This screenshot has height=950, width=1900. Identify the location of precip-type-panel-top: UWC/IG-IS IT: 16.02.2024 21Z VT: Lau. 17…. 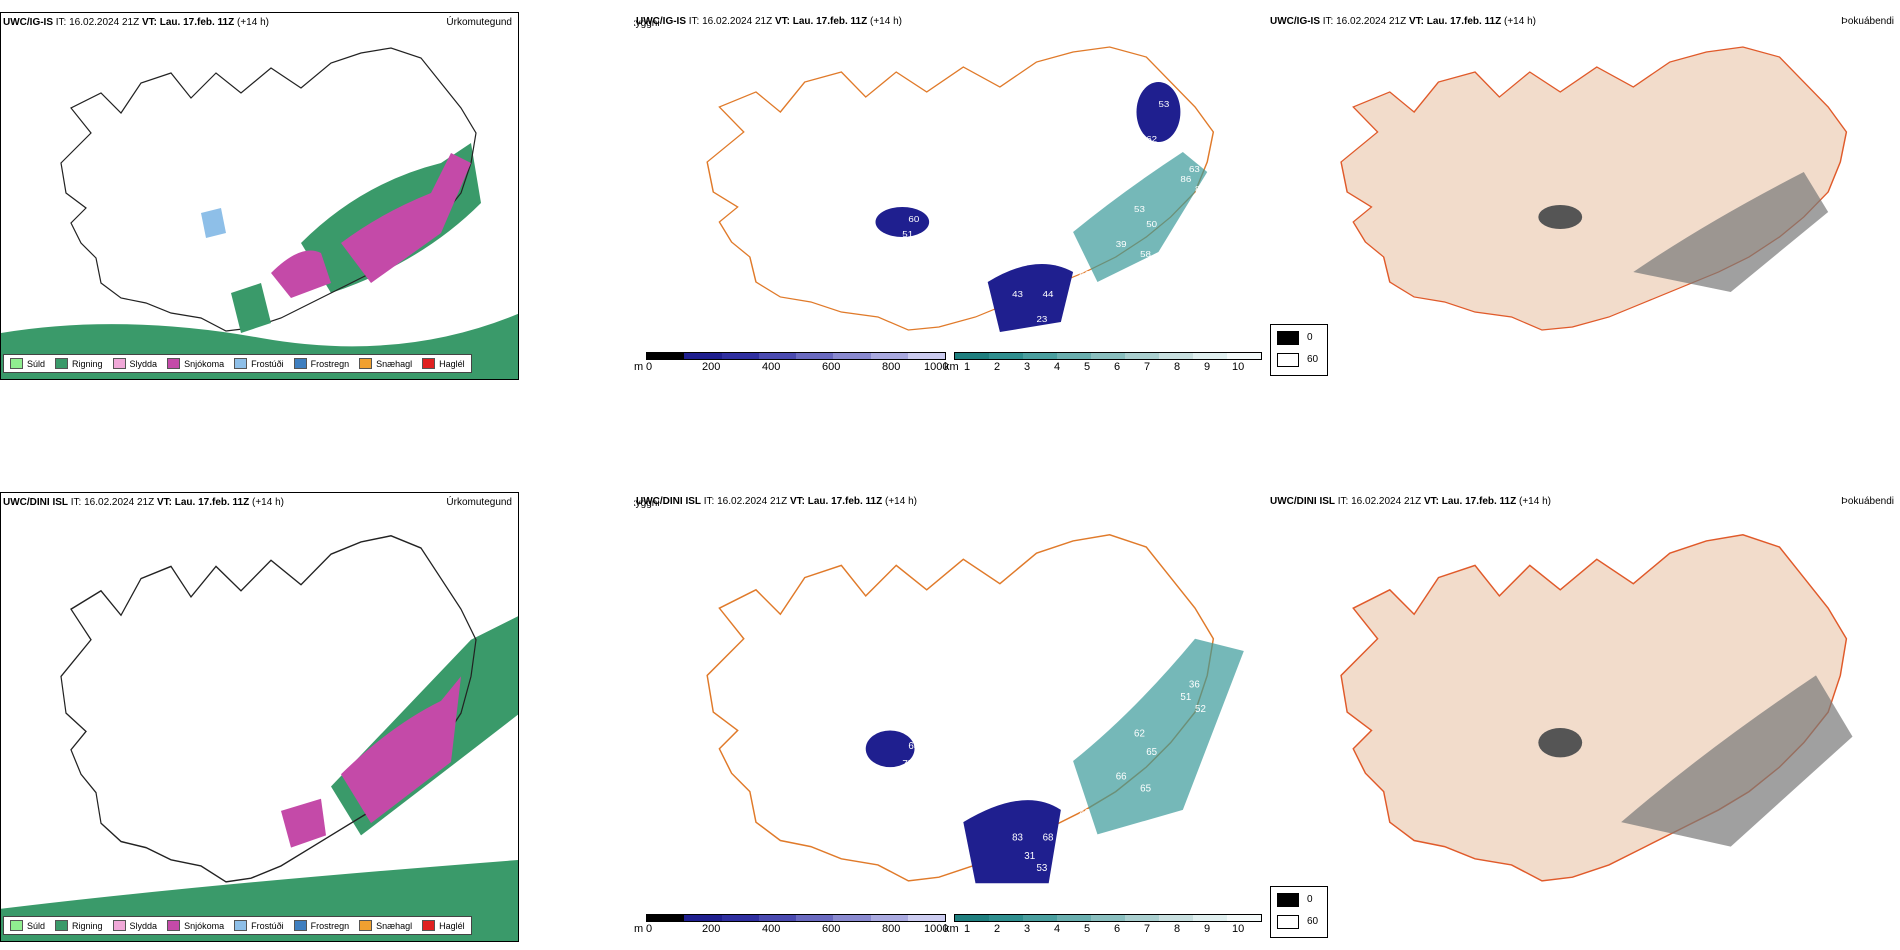
(259, 196).